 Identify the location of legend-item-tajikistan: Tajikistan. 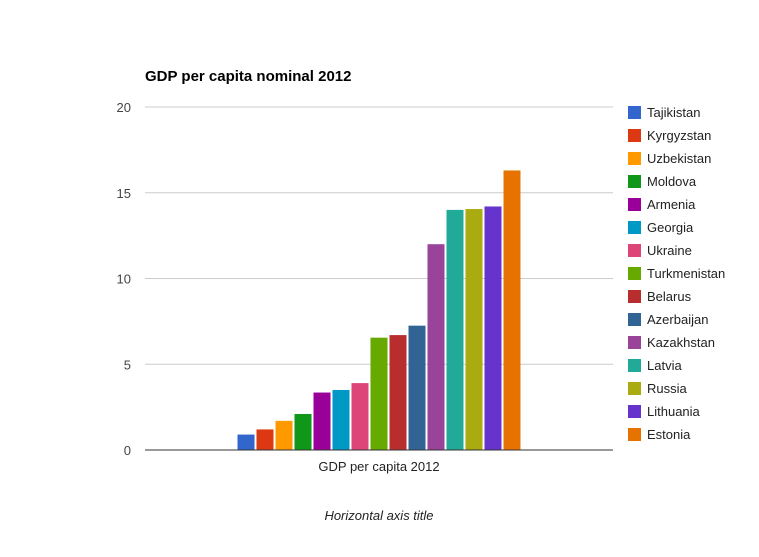
(664, 112).